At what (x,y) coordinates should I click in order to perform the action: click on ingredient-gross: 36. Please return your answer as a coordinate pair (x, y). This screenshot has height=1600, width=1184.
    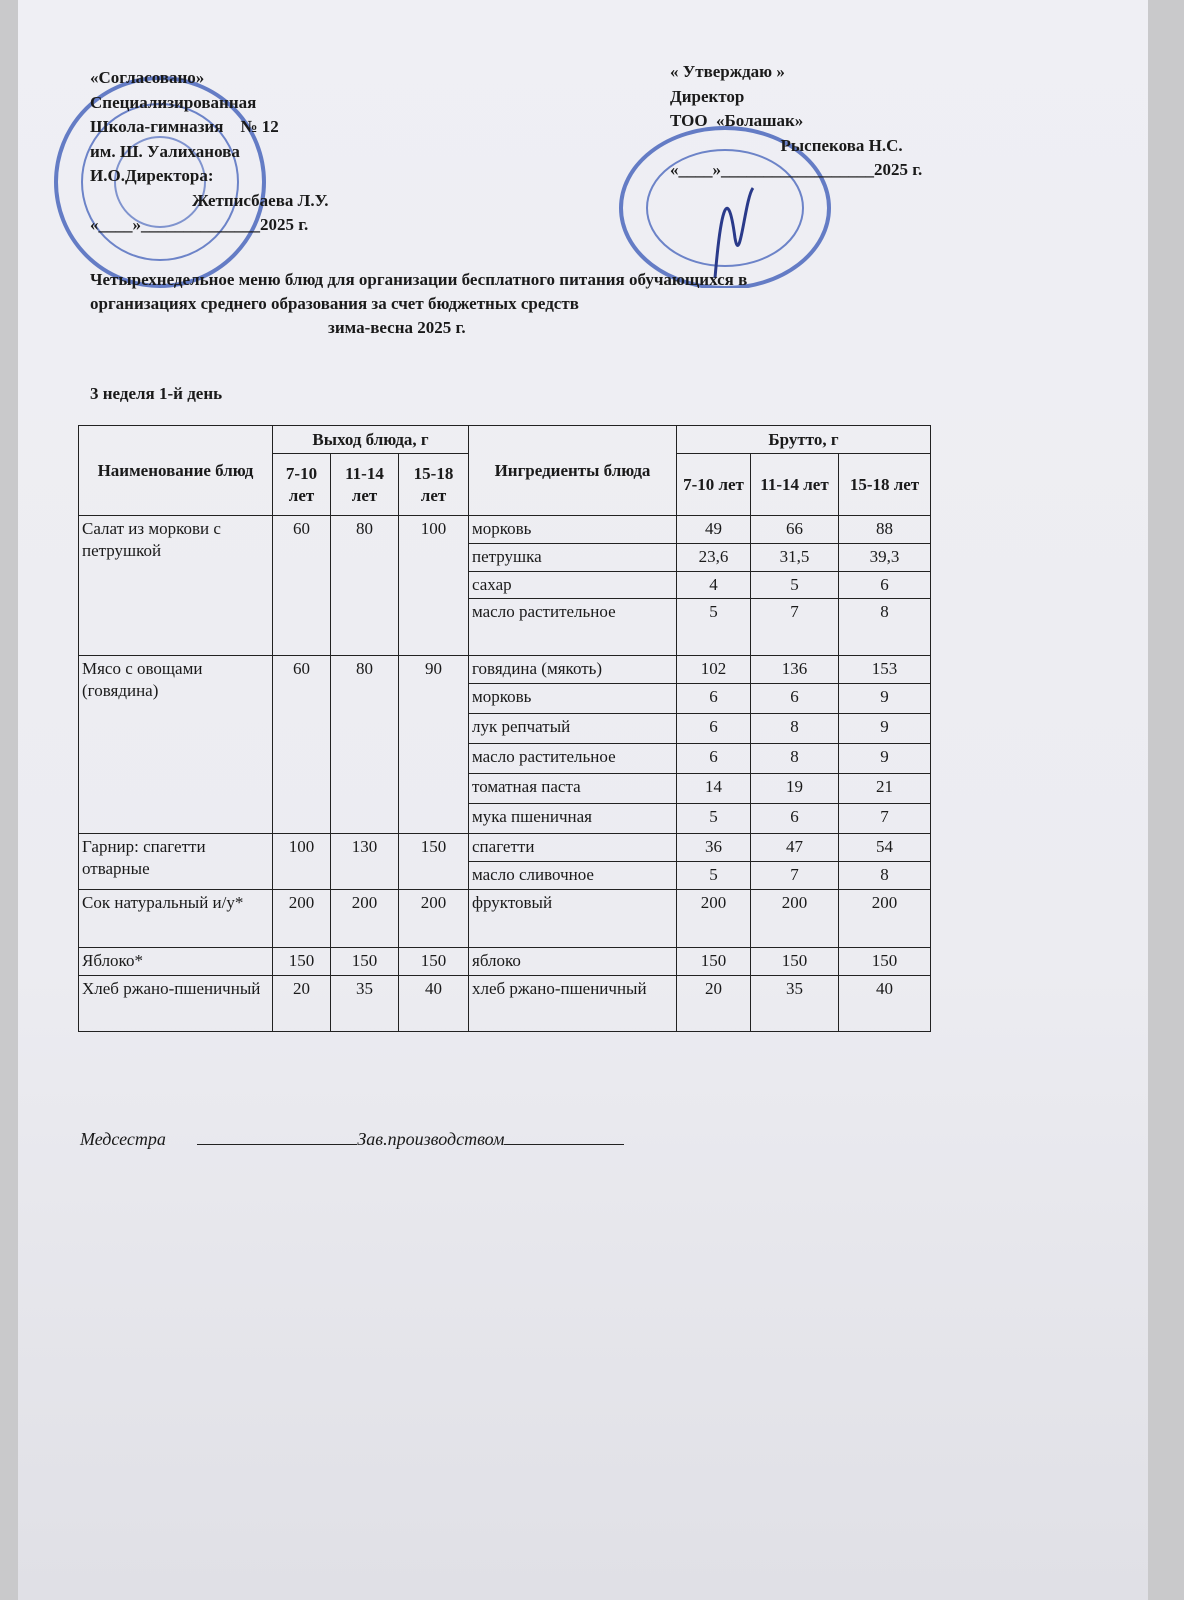
    Looking at the image, I should click on (713, 847).